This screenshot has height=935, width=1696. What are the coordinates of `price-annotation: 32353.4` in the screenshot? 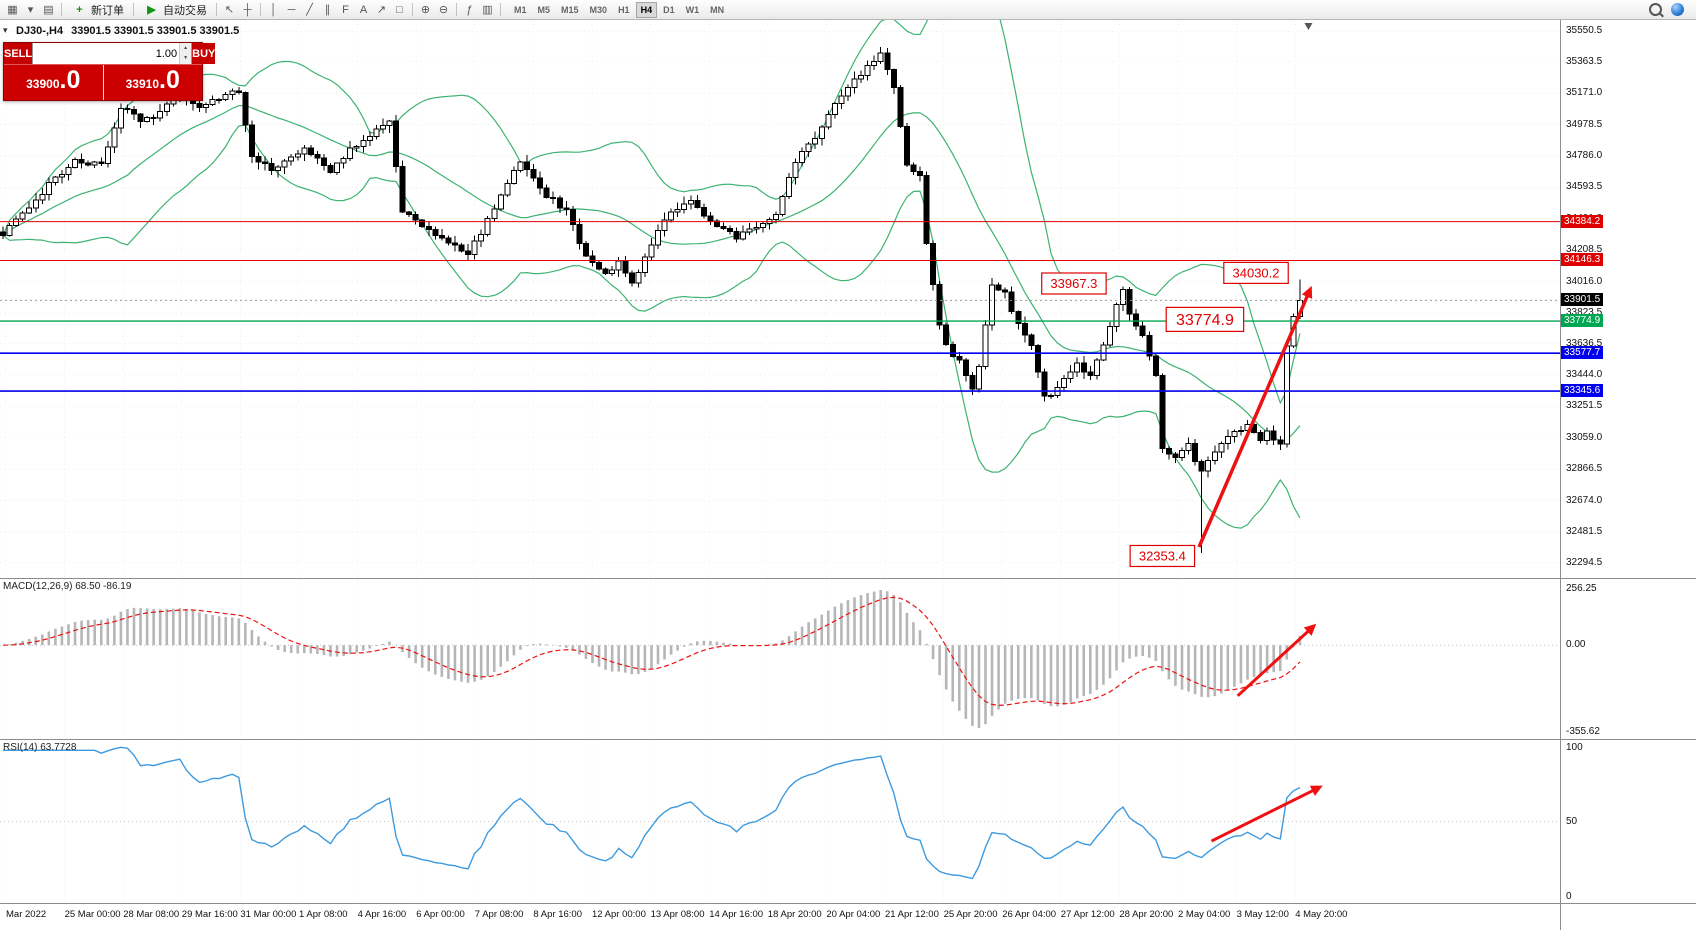 It's located at (1162, 556).